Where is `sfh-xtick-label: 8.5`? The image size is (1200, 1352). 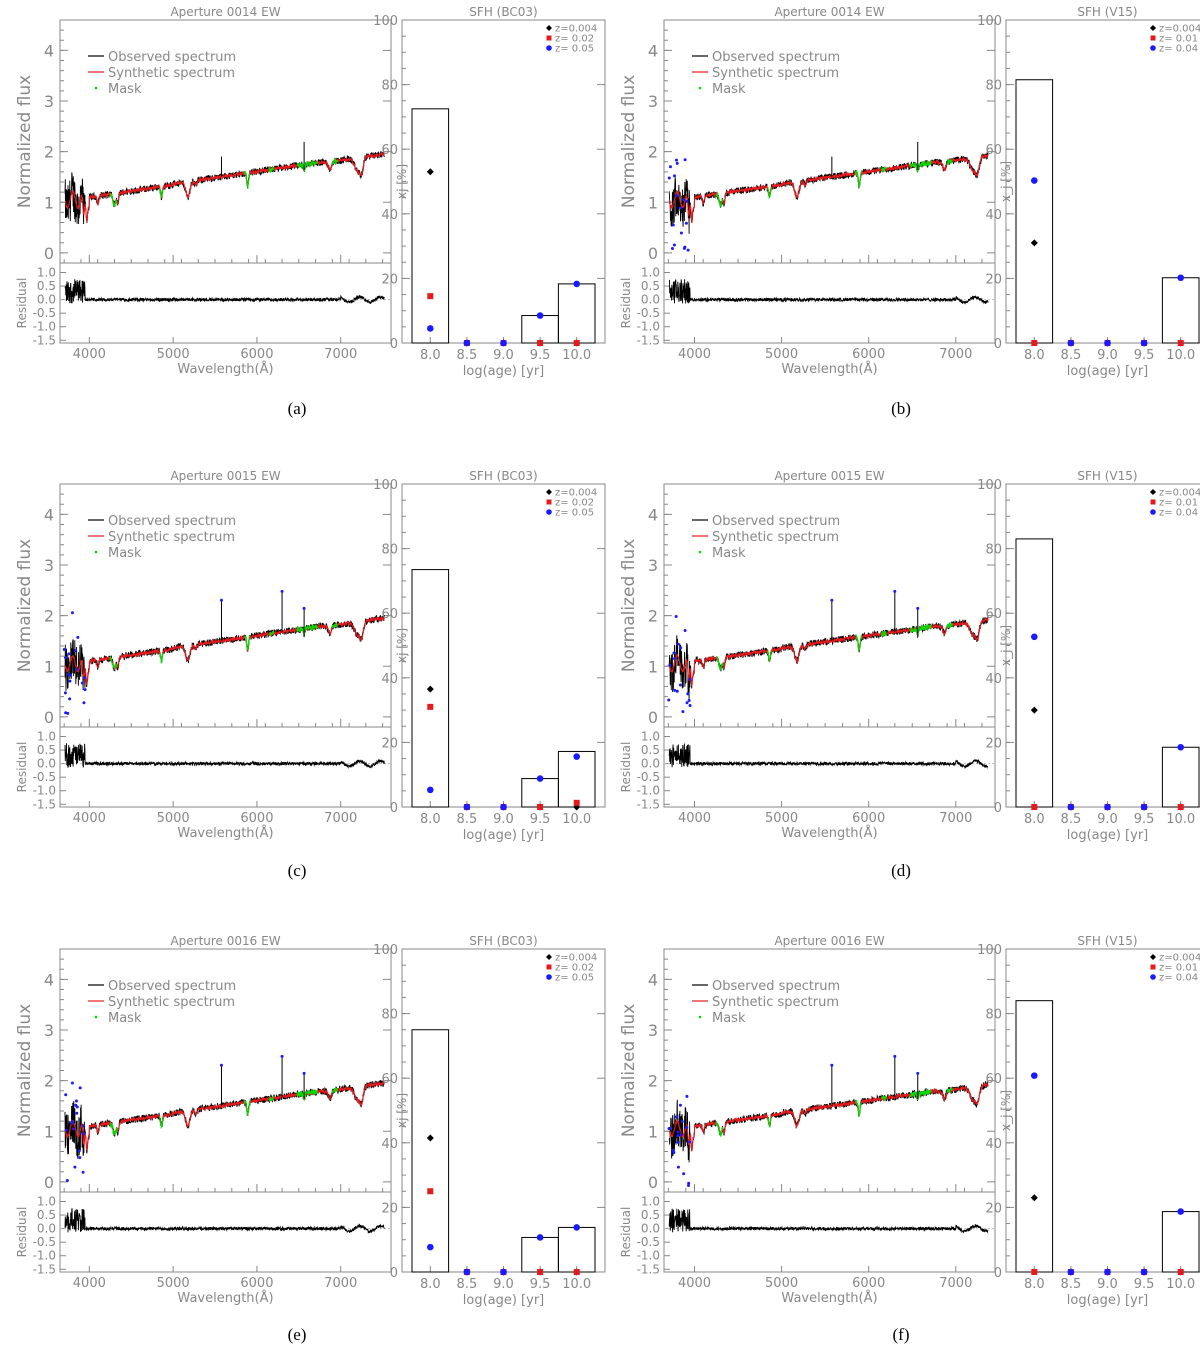 sfh-xtick-label: 8.5 is located at coordinates (1071, 1284).